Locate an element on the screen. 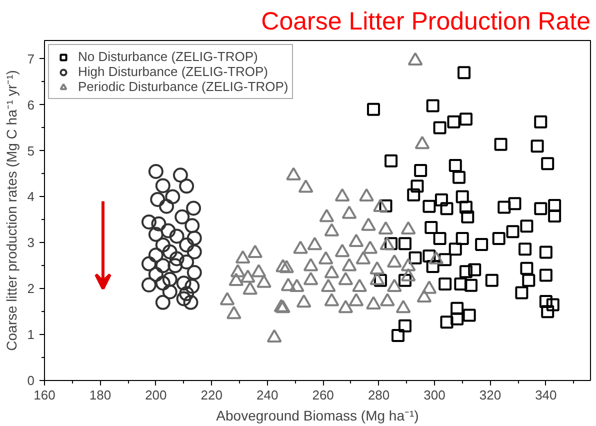 This screenshot has height=426, width=596. x-tick-label: 200 is located at coordinates (156, 395).